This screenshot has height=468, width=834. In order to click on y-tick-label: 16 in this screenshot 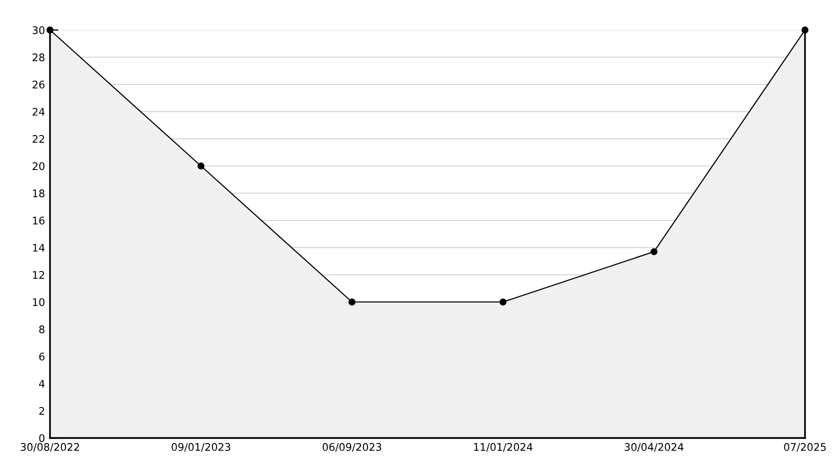, I will do `click(38, 220)`.